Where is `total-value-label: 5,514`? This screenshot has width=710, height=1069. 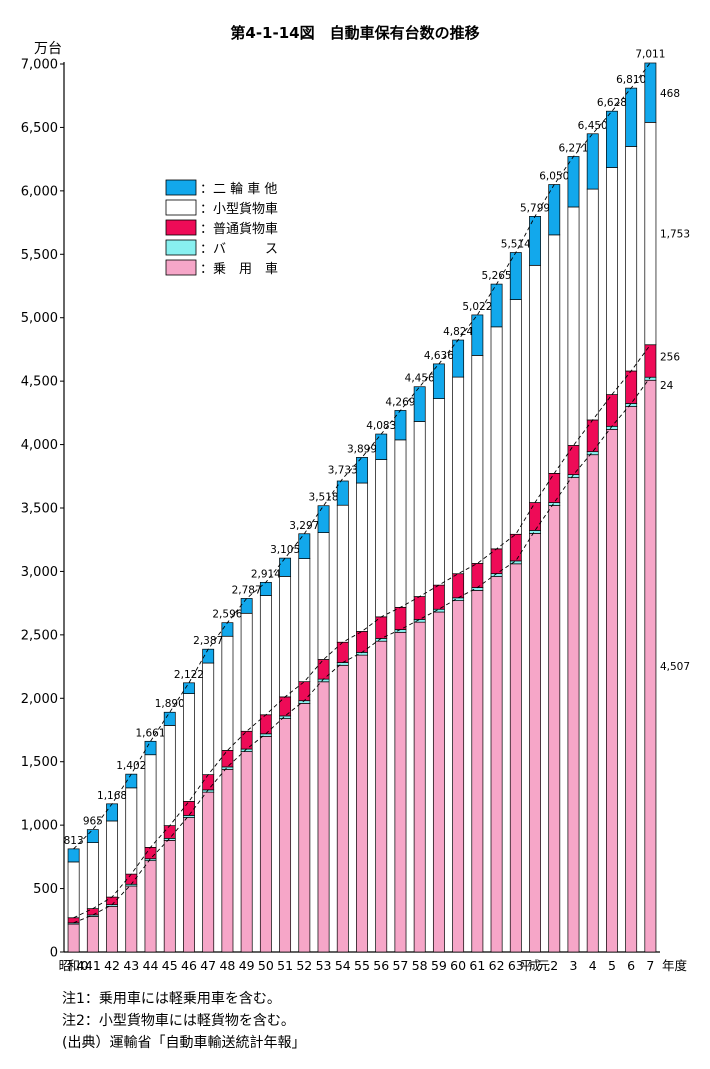
total-value-label: 5,514 is located at coordinates (516, 245).